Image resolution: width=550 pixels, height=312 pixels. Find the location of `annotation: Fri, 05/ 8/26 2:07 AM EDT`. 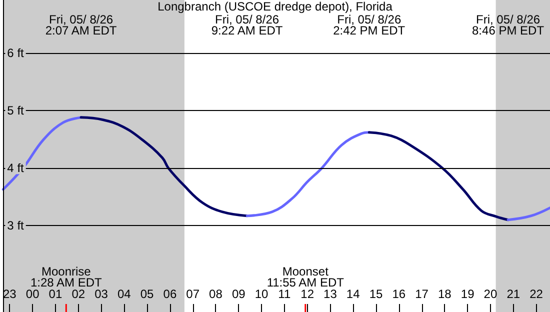

annotation: Fri, 05/ 8/26 2:07 AM EDT is located at coordinates (81, 25).